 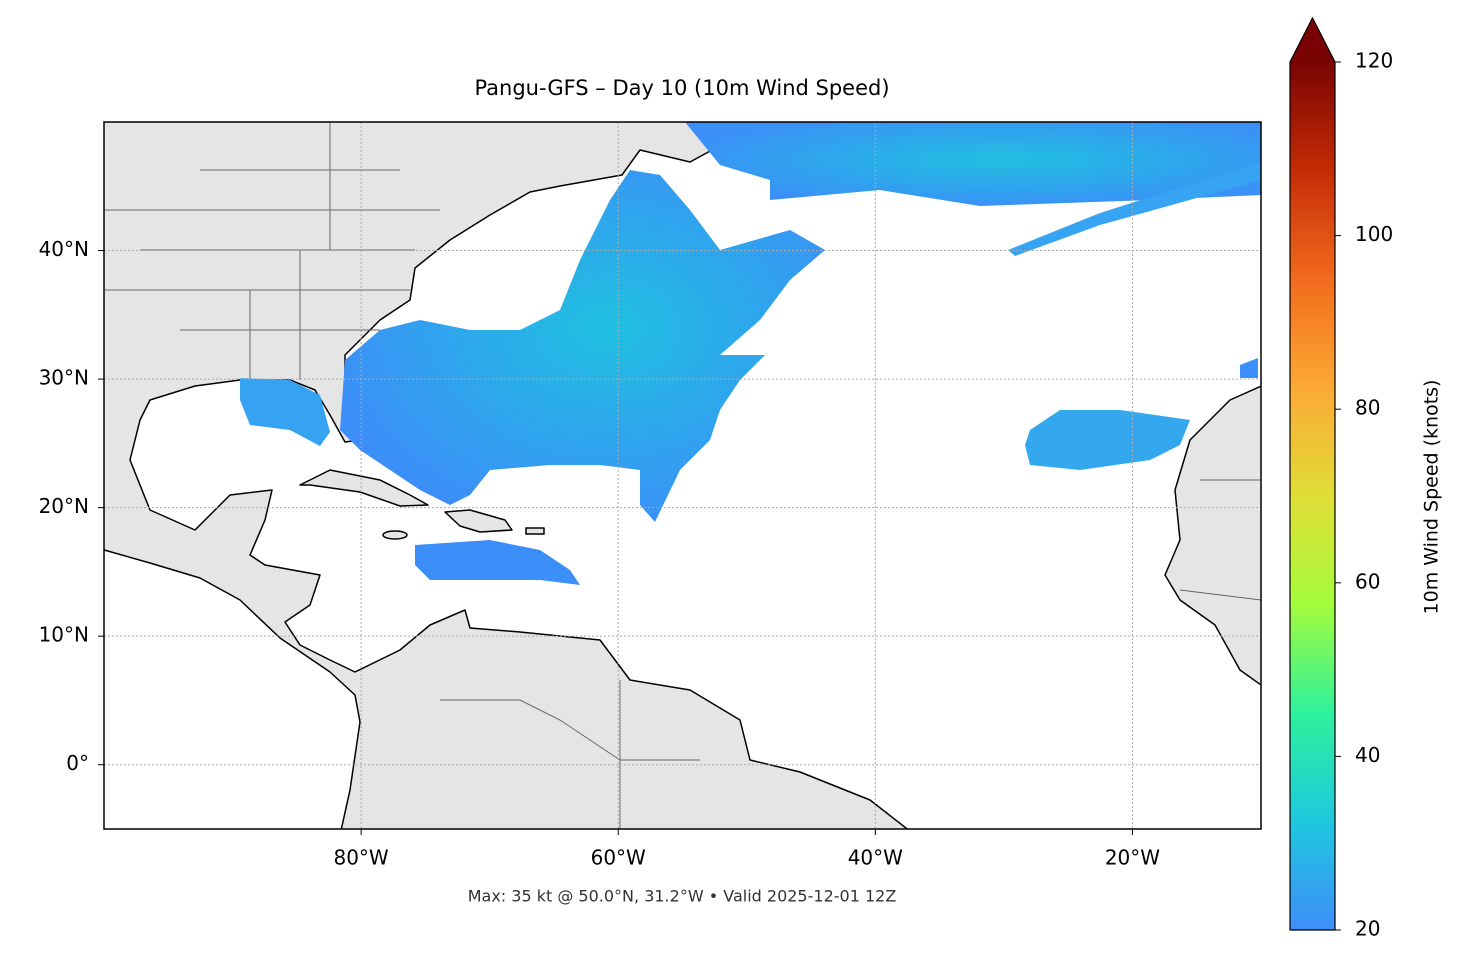 I want to click on colorbar-tick-label: 100, so click(x=1374, y=234).